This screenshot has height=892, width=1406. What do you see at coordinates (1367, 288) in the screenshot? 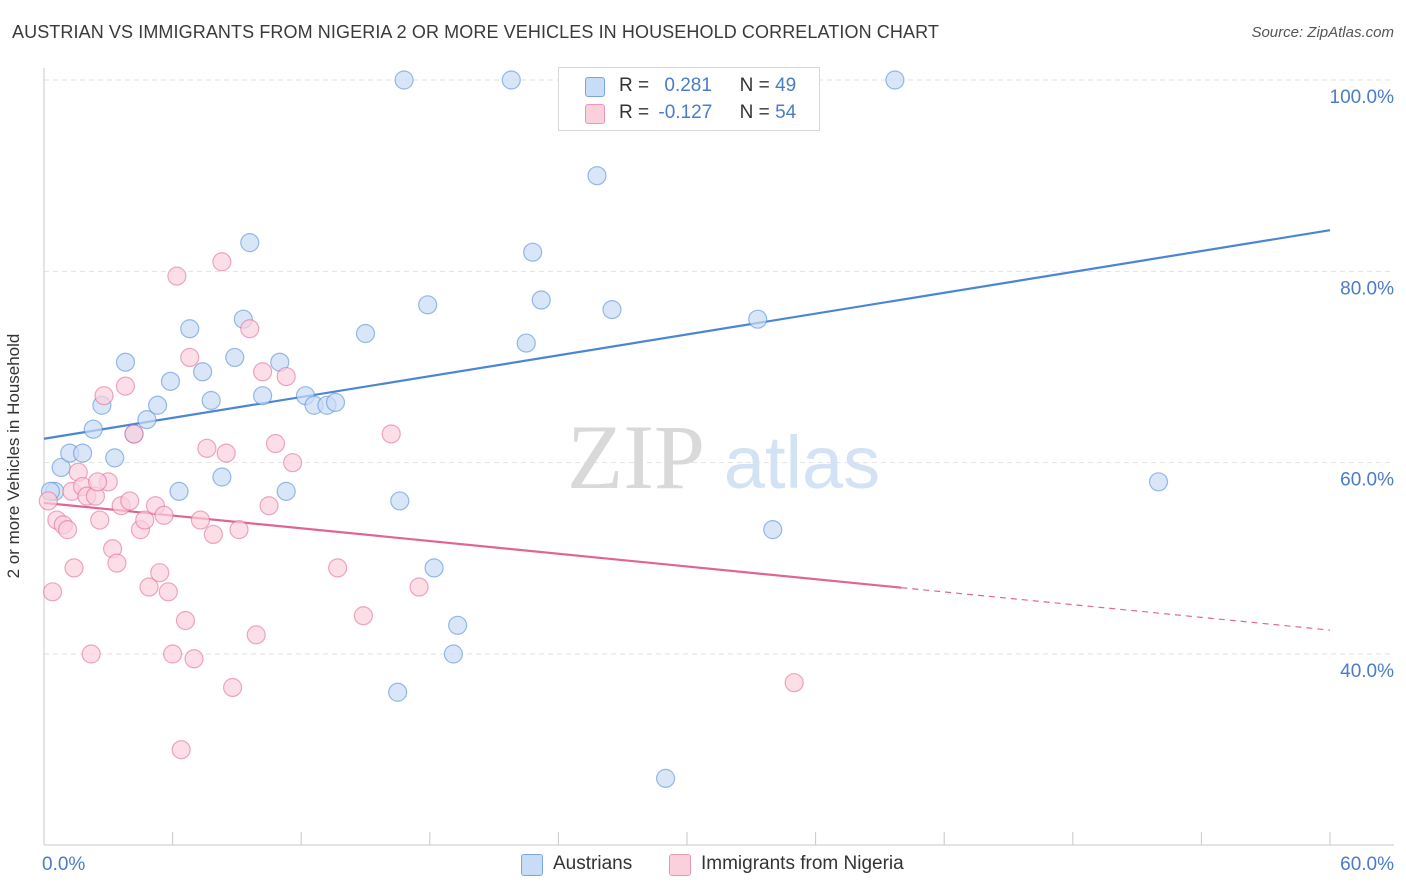
I see `y-tick-label: 80.0%` at bounding box center [1367, 288].